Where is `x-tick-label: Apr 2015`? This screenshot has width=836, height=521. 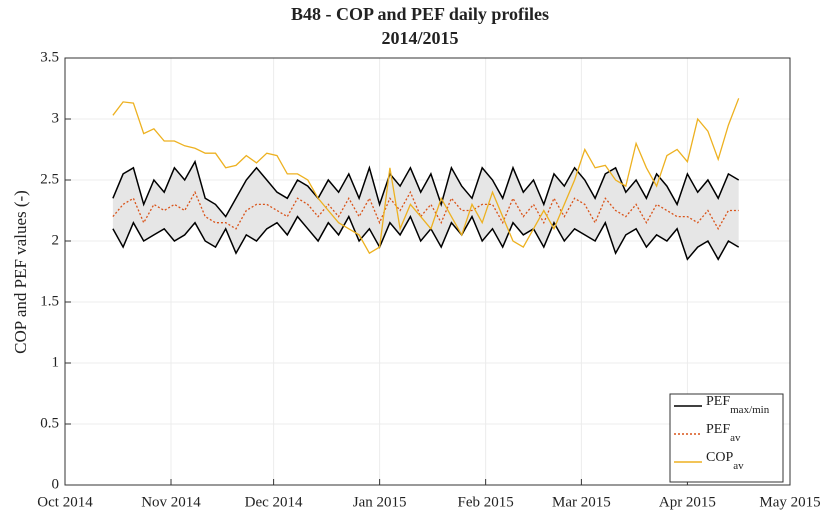 x-tick-label: Apr 2015 is located at coordinates (687, 502).